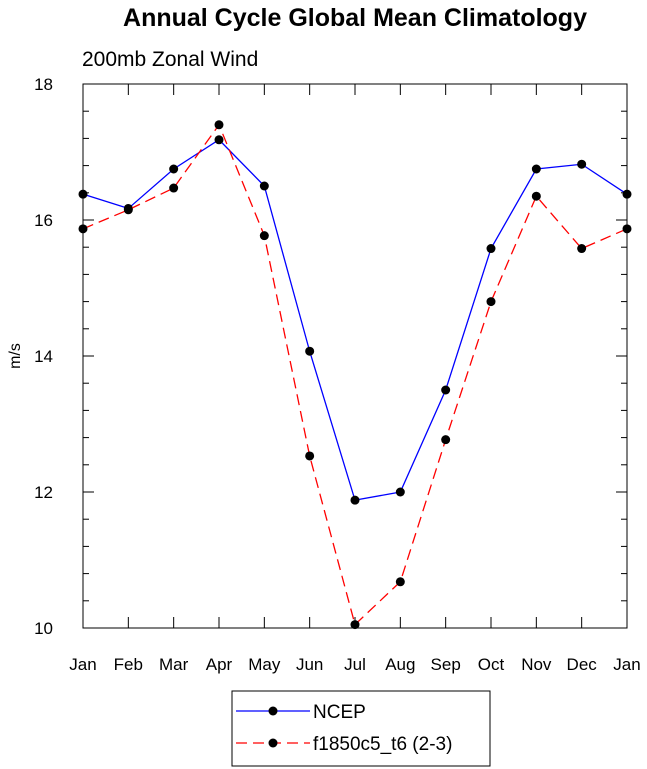 The image size is (647, 769). What do you see at coordinates (446, 664) in the screenshot?
I see `x-tick-label: Sep` at bounding box center [446, 664].